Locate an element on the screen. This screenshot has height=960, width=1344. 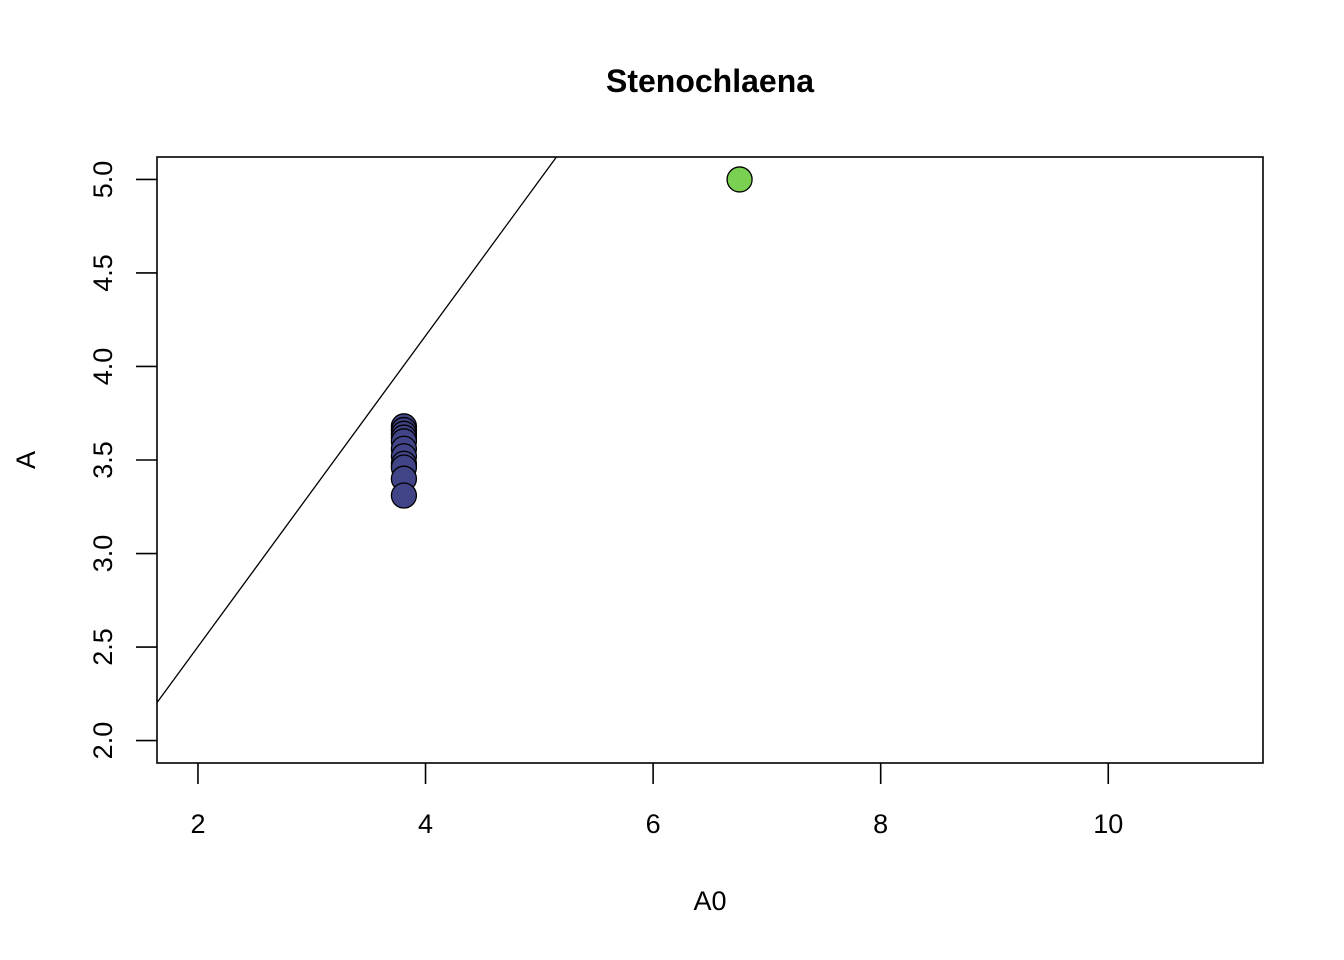
y-tick-label: 5.0 is located at coordinates (103, 180).